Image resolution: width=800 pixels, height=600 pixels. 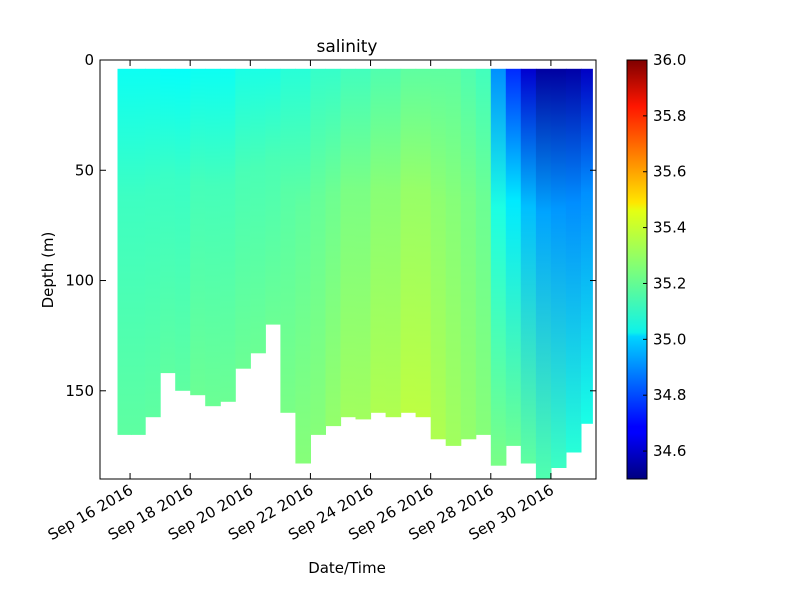 I want to click on y-tick-label: 100, so click(x=79, y=281).